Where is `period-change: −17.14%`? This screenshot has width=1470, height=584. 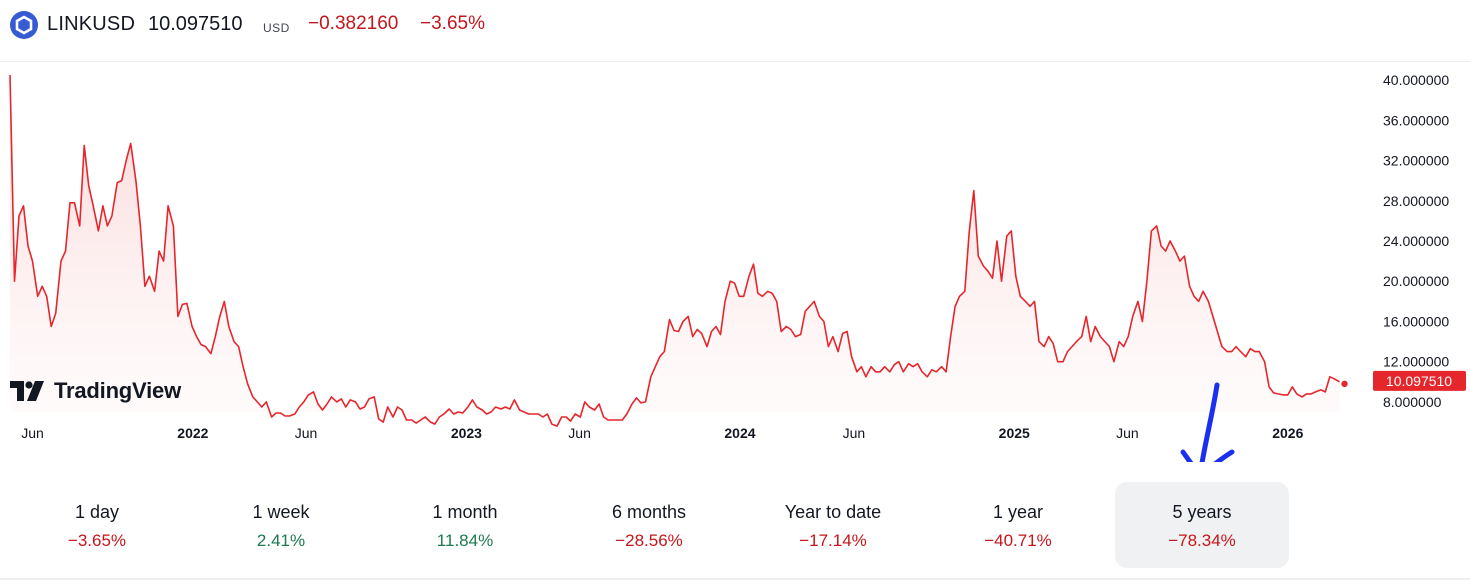
period-change: −17.14% is located at coordinates (833, 540).